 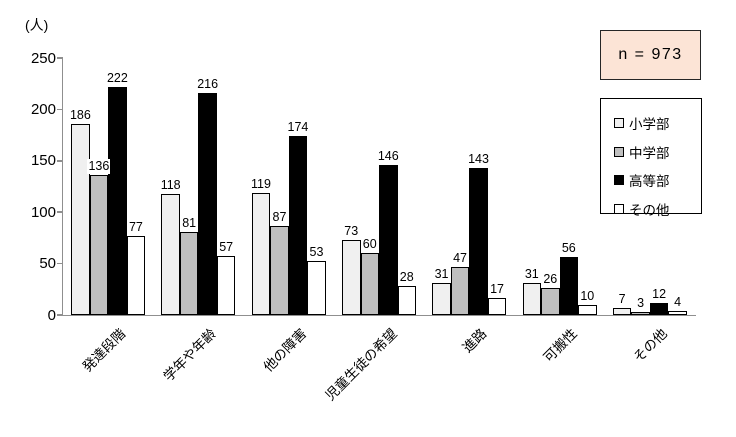 I want to click on bar-小学部-他の障害, so click(x=261, y=253).